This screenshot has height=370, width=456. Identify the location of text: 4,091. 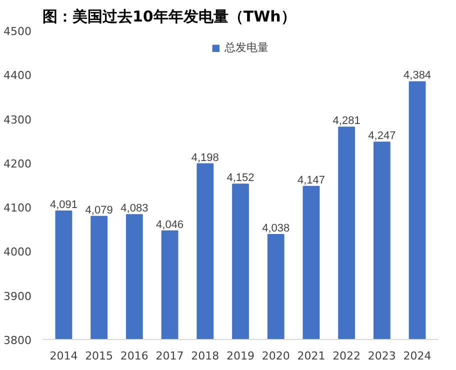
(64, 205).